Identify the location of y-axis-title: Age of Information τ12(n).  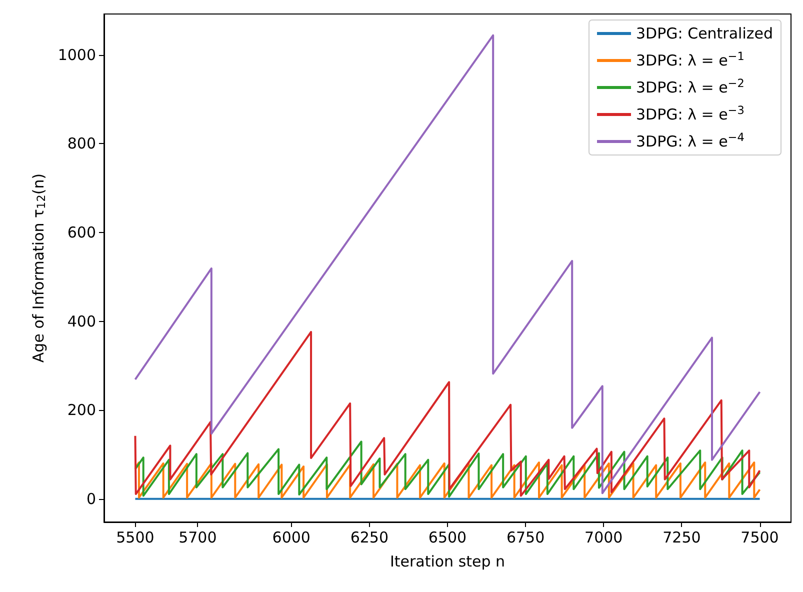
(38, 268).